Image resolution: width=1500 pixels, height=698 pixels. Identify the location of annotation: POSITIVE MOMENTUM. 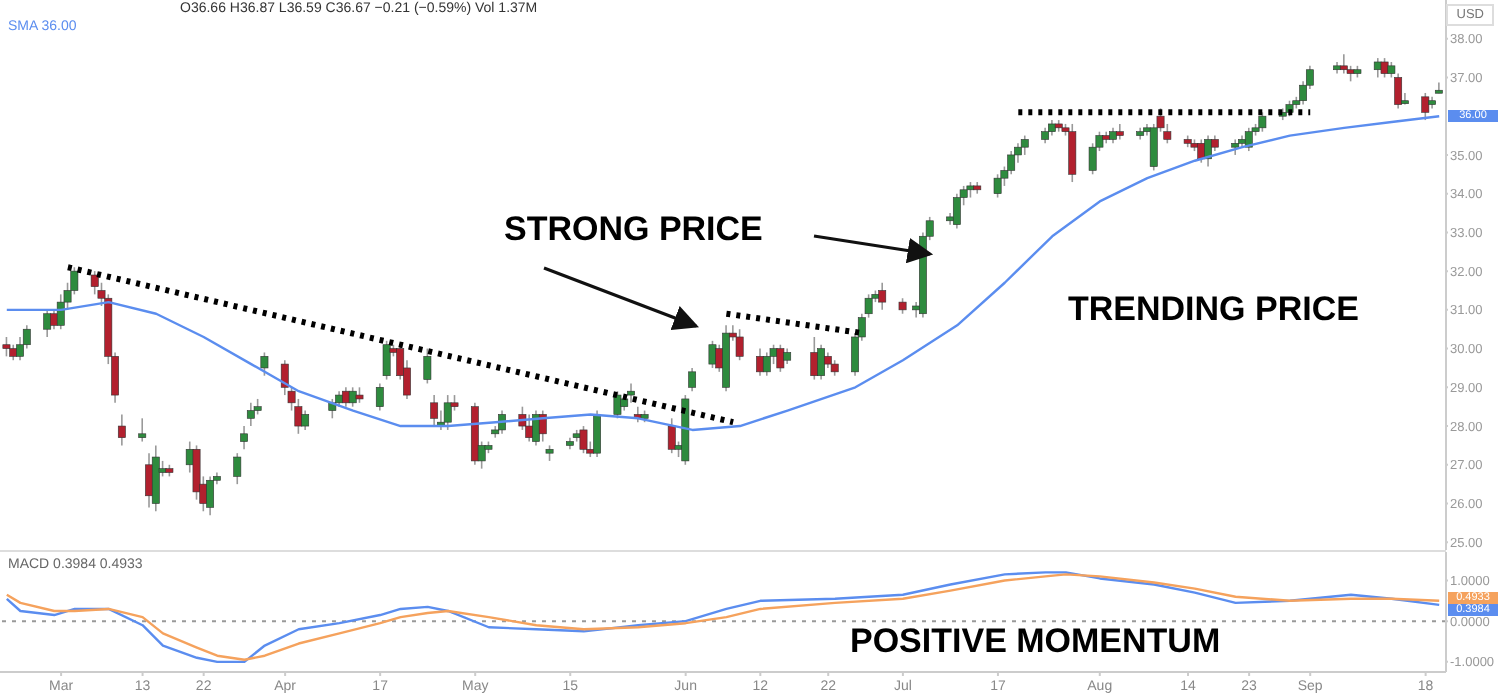
(1035, 642).